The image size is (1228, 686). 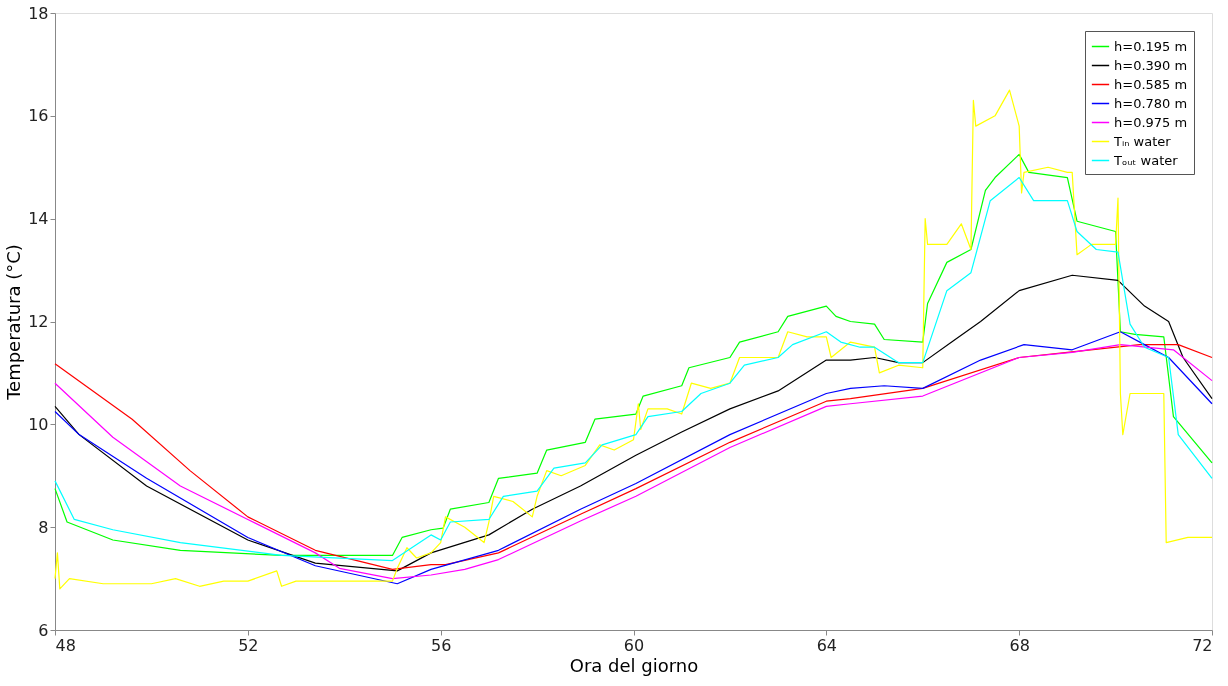 What do you see at coordinates (38, 116) in the screenshot?
I see `y-tick-label: 16` at bounding box center [38, 116].